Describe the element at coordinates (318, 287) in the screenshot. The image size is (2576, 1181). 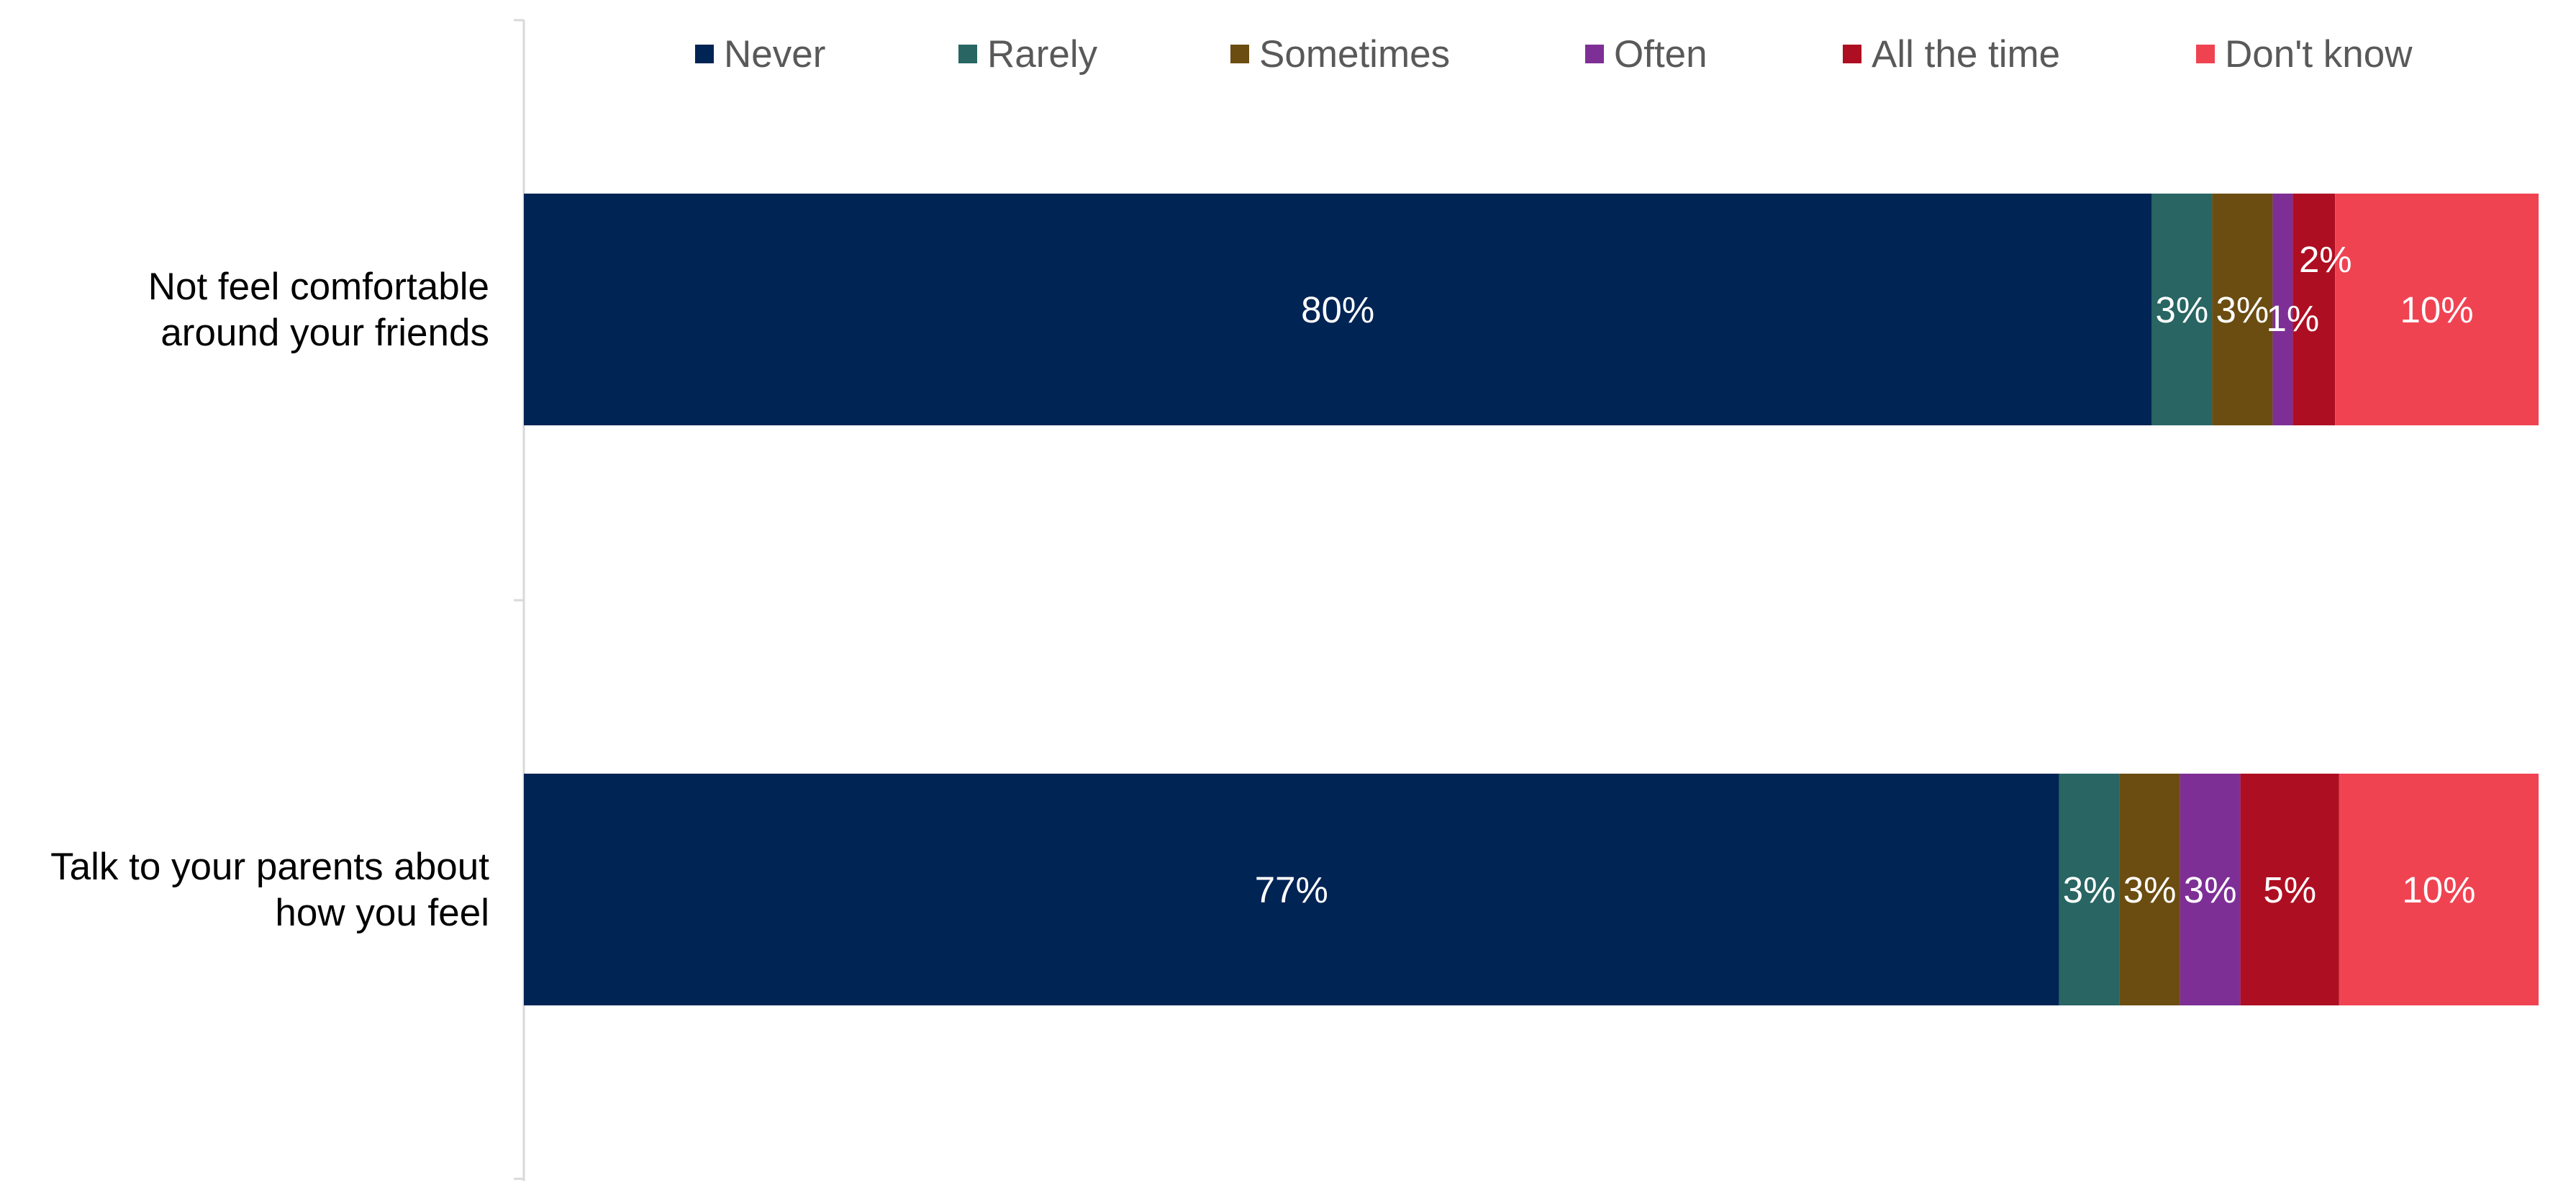
I see `category-label: Not feel comfortable` at that location.